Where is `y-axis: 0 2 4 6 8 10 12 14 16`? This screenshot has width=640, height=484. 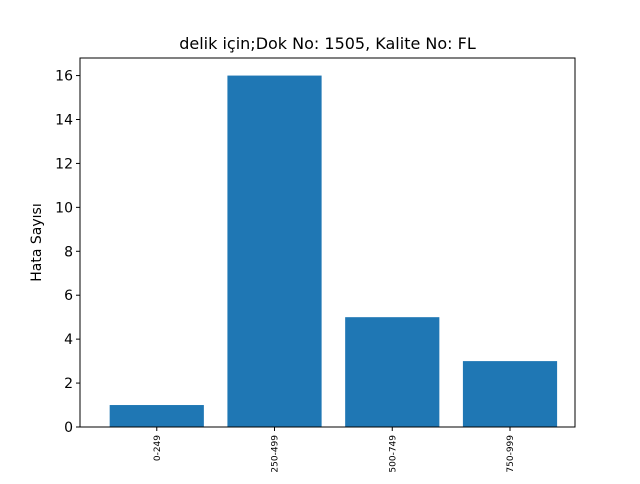
y-axis: 0 2 4 6 8 10 12 14 16 is located at coordinates (67, 252).